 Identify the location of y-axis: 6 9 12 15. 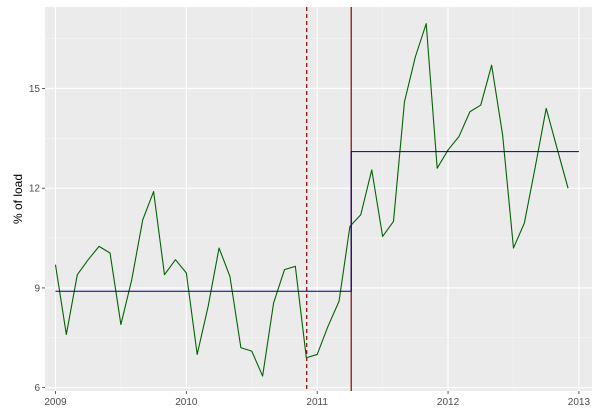
(37, 239).